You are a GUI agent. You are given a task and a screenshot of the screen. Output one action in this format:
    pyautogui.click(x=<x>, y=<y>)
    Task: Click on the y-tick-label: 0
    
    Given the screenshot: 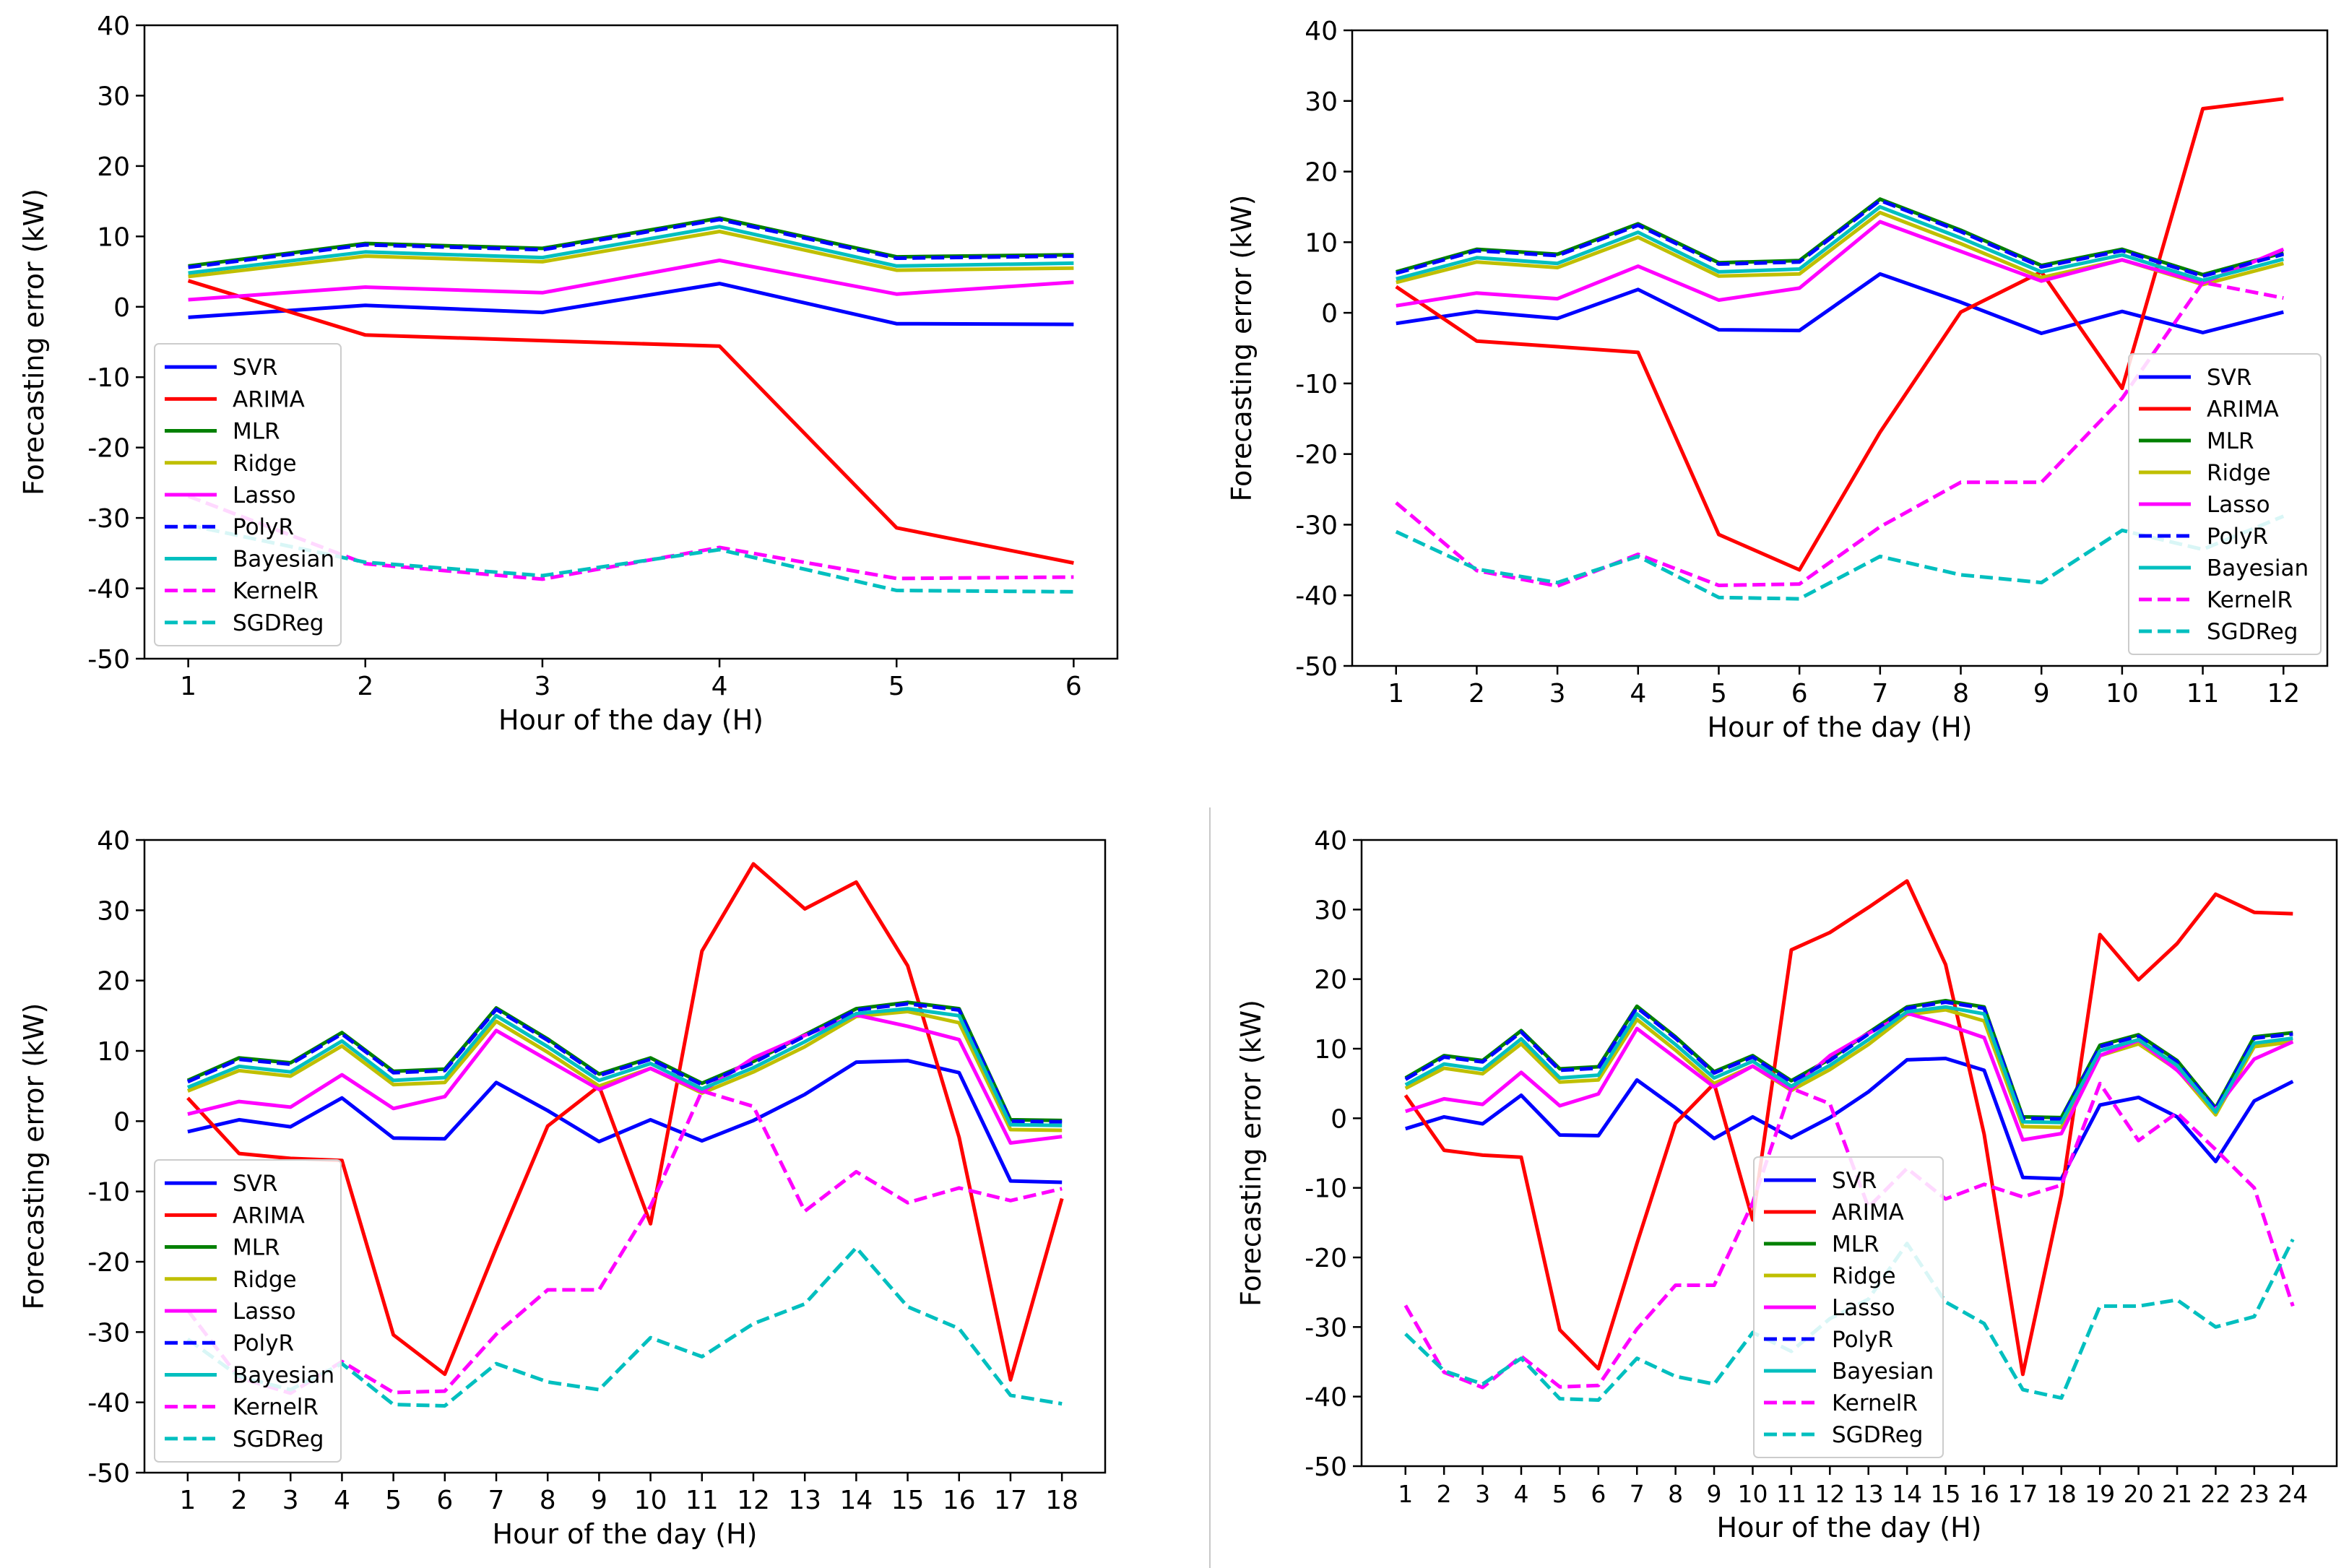 What is the action you would take?
    pyautogui.click(x=1330, y=314)
    